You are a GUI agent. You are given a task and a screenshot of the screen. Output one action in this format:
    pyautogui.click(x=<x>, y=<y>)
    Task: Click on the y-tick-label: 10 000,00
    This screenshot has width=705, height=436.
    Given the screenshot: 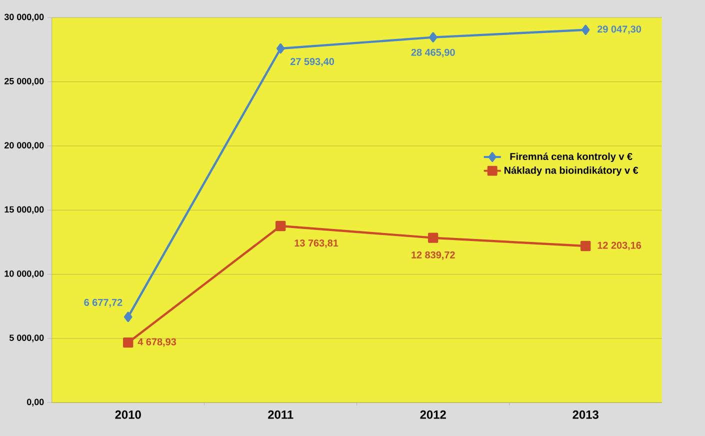 What is the action you would take?
    pyautogui.click(x=24, y=274)
    